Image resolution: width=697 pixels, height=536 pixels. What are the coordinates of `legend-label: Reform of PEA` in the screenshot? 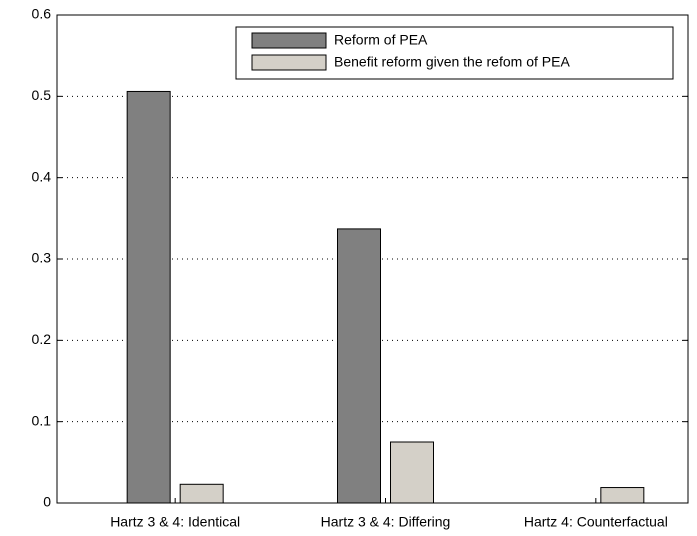 It's located at (381, 40).